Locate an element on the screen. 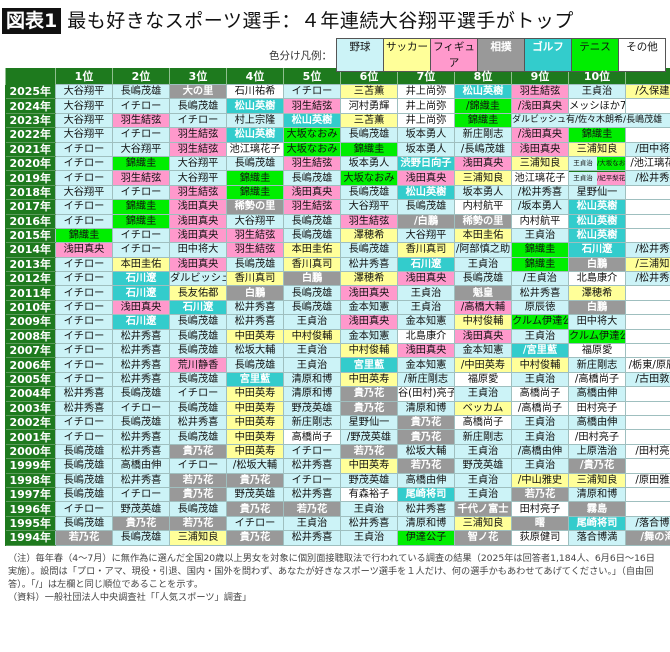 The width and height of the screenshot is (670, 652). rank-cell: 大坂なおみ is located at coordinates (312, 135).